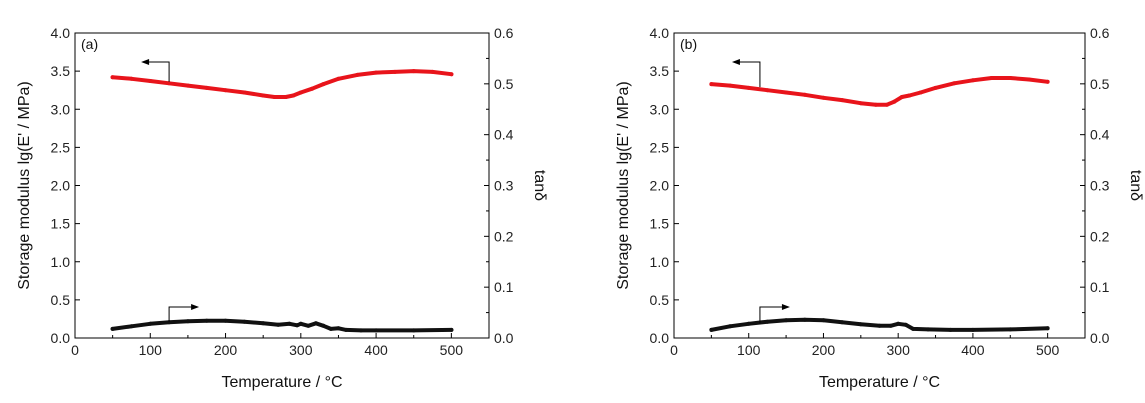  Describe the element at coordinates (195, 306) in the screenshot. I see `right-arrow-head-icon` at that location.